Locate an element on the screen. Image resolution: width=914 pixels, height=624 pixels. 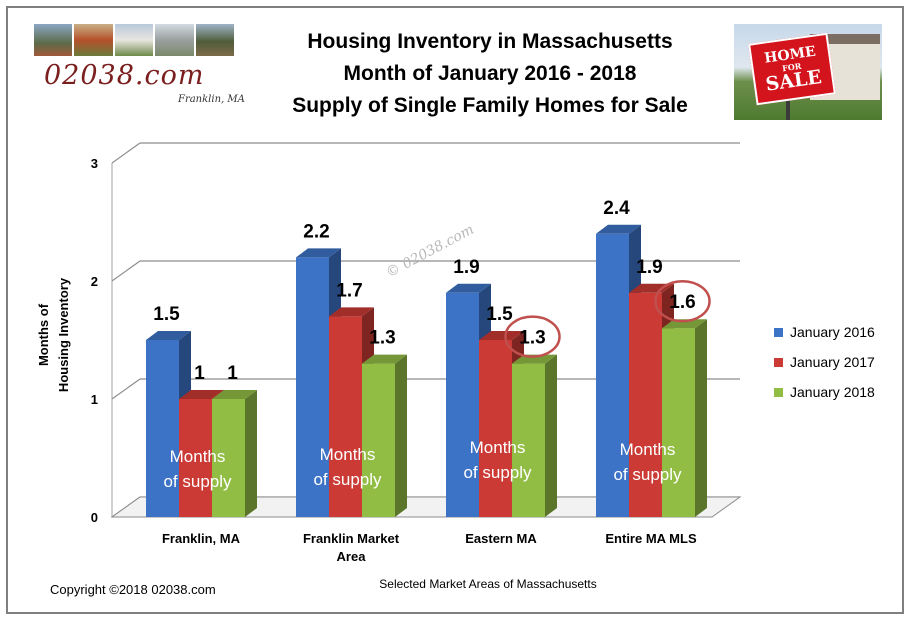
x-tick-label: Eastern MA is located at coordinates (501, 538).